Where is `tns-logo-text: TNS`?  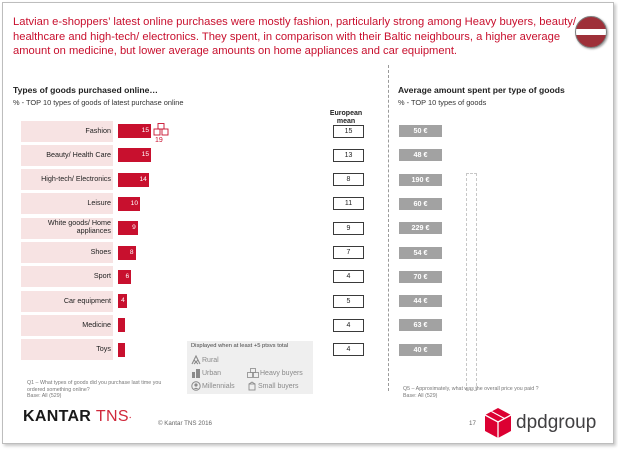
tns-logo-text: TNS is located at coordinates (112, 416).